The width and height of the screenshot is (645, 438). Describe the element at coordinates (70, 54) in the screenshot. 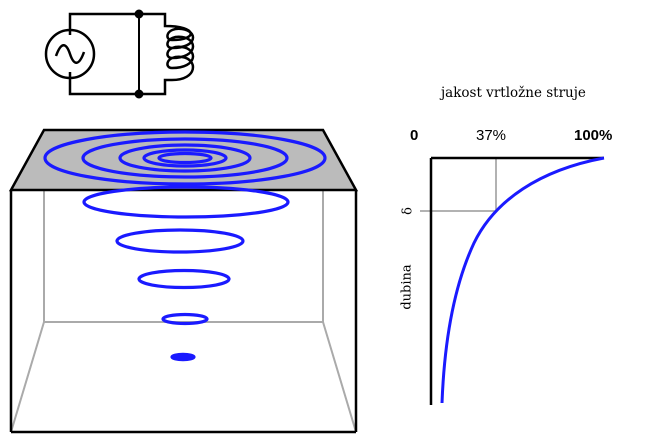

I see `sine-wave-icon` at that location.